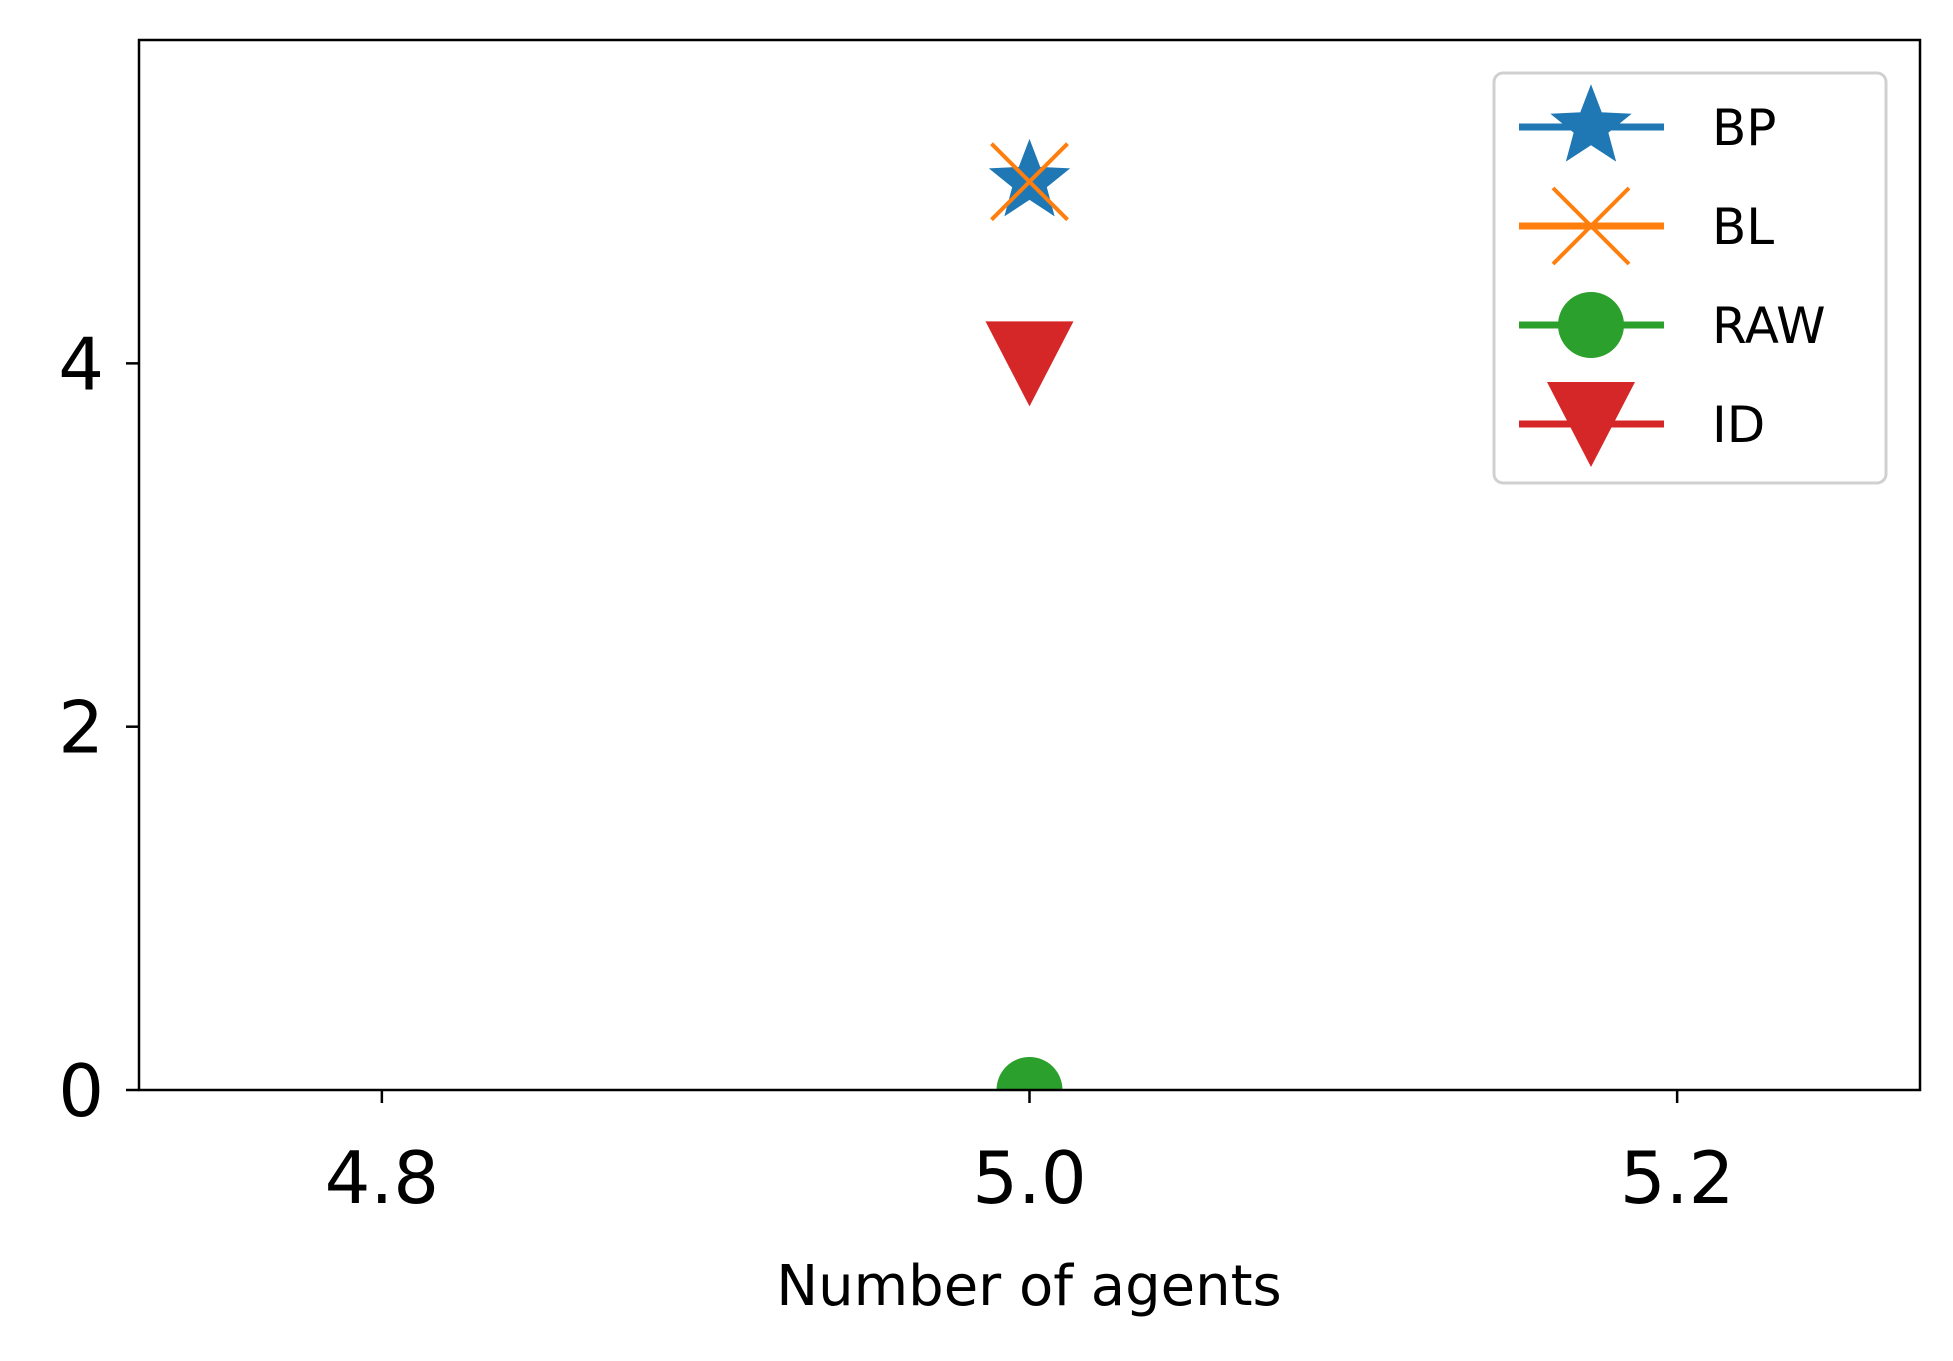  Describe the element at coordinates (1591, 325) in the screenshot. I see `legend-marker-raw` at that location.